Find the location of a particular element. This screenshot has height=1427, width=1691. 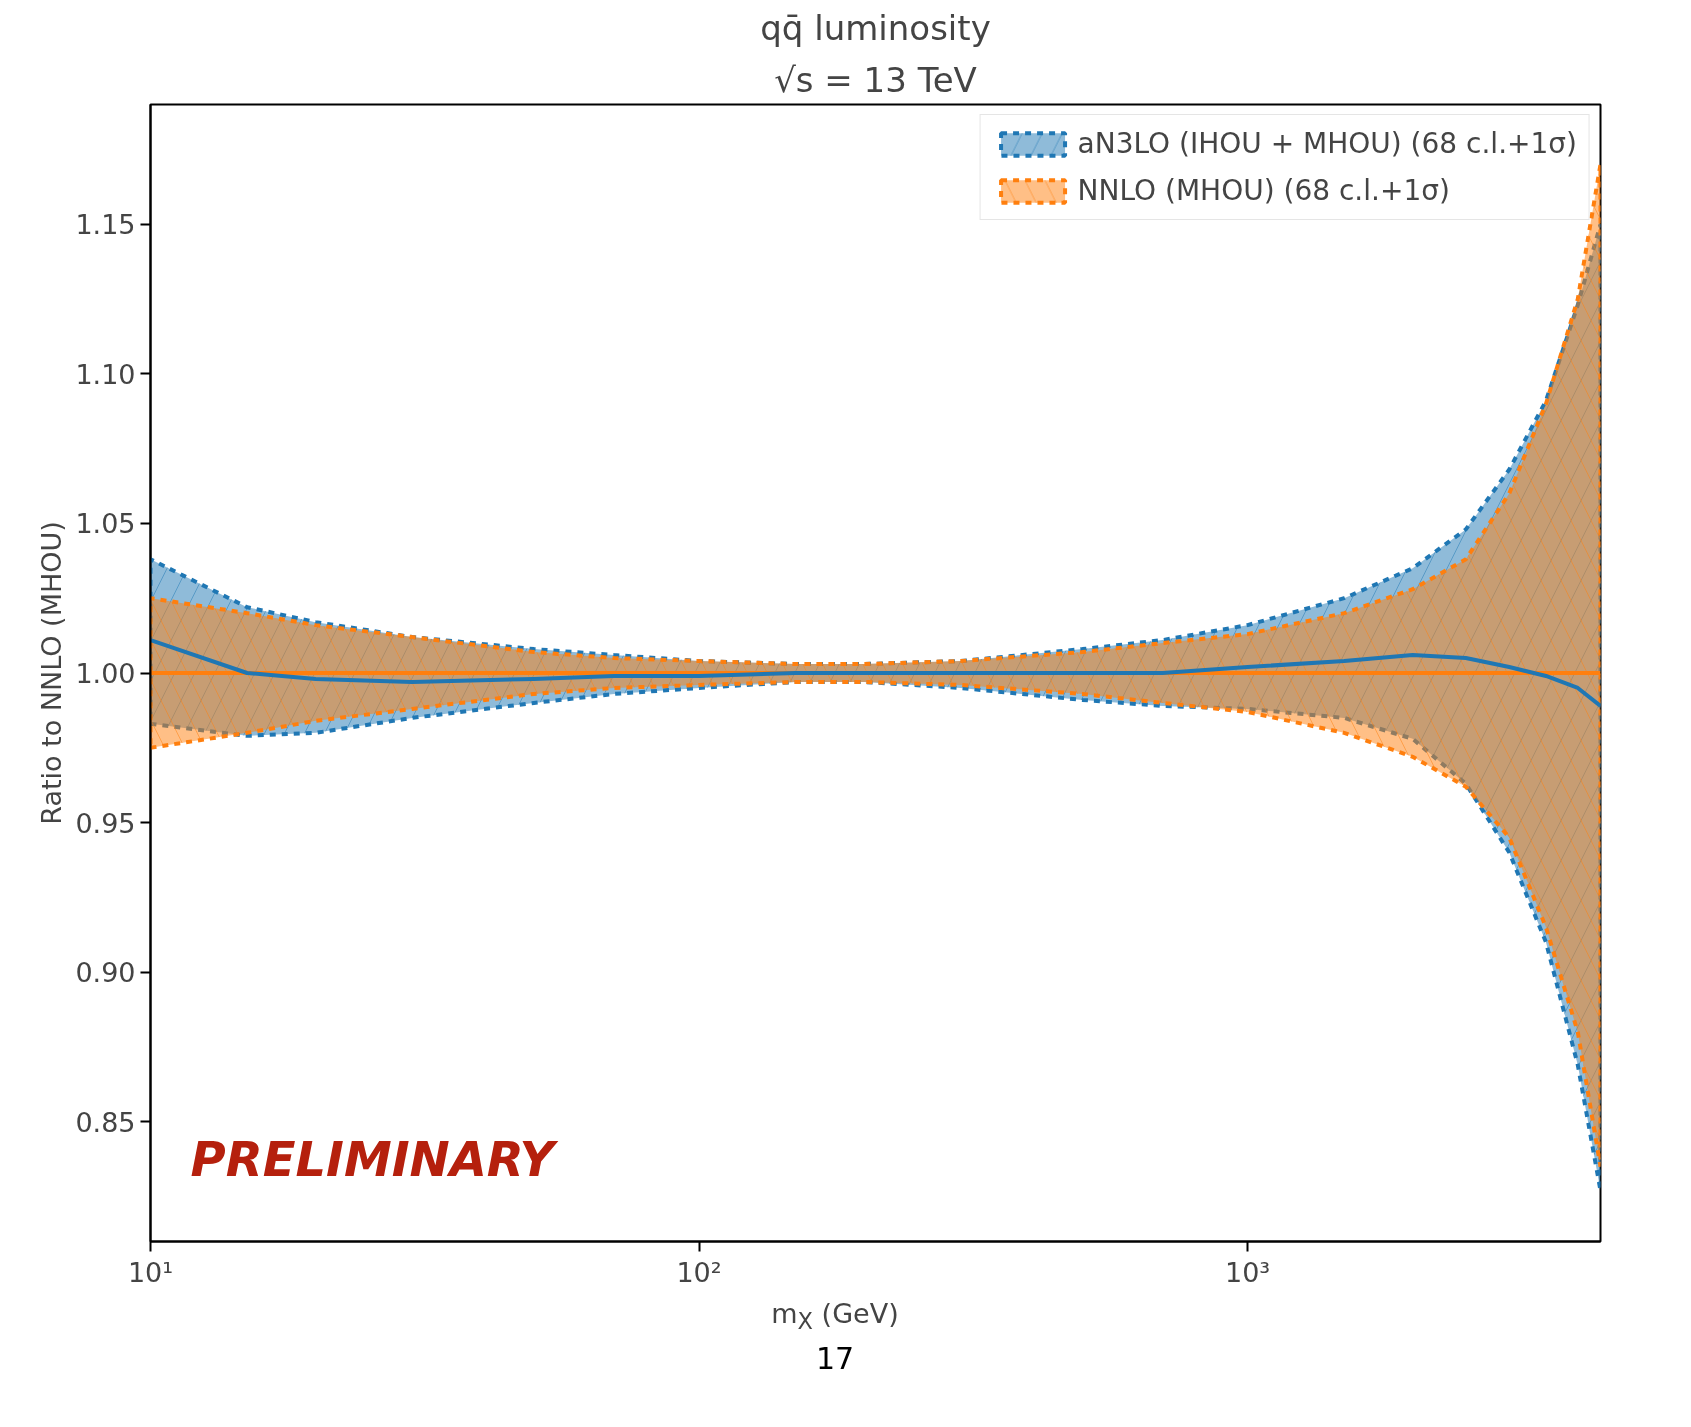

chart-title: qq̄ luminosity is located at coordinates (875, 27).